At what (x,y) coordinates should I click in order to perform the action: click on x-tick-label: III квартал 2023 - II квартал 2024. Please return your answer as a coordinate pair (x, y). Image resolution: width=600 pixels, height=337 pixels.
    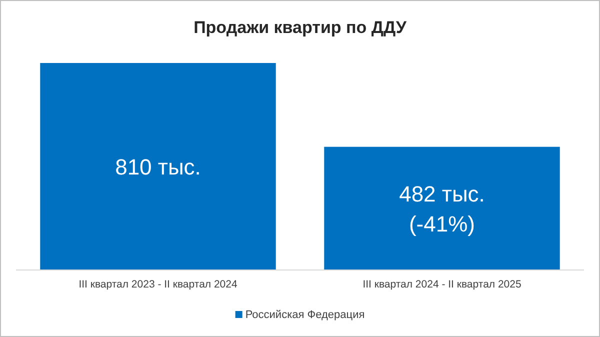
    Looking at the image, I should click on (158, 284).